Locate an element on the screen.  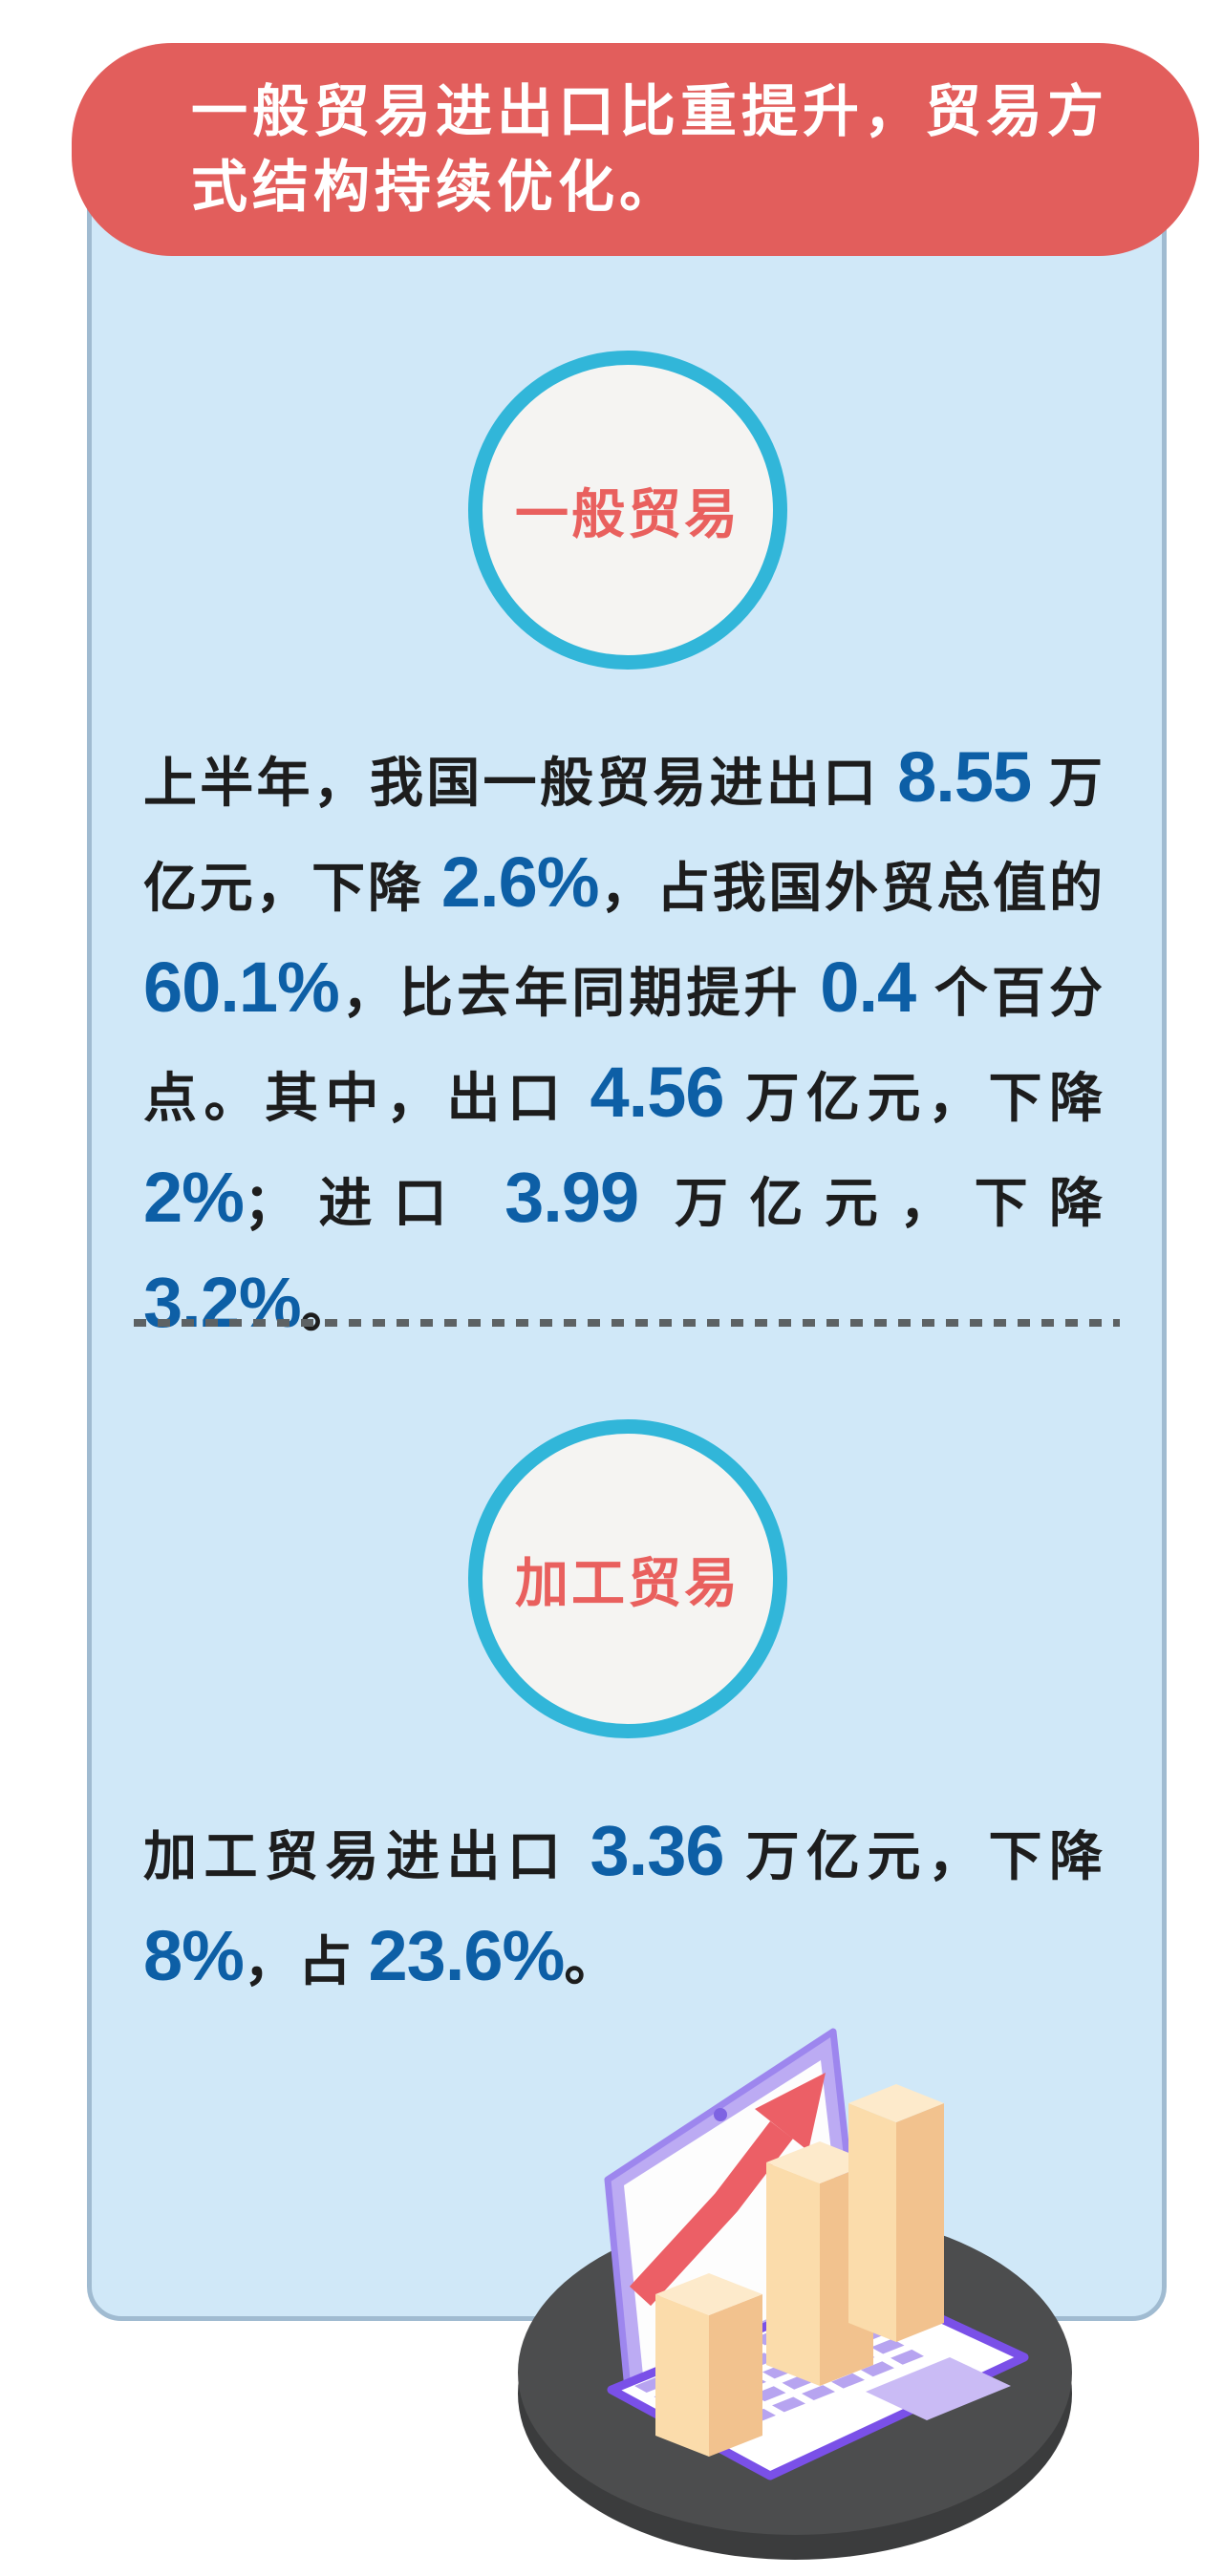
text-segment: 个百分点。其中，出口 is located at coordinates (624, 1045).